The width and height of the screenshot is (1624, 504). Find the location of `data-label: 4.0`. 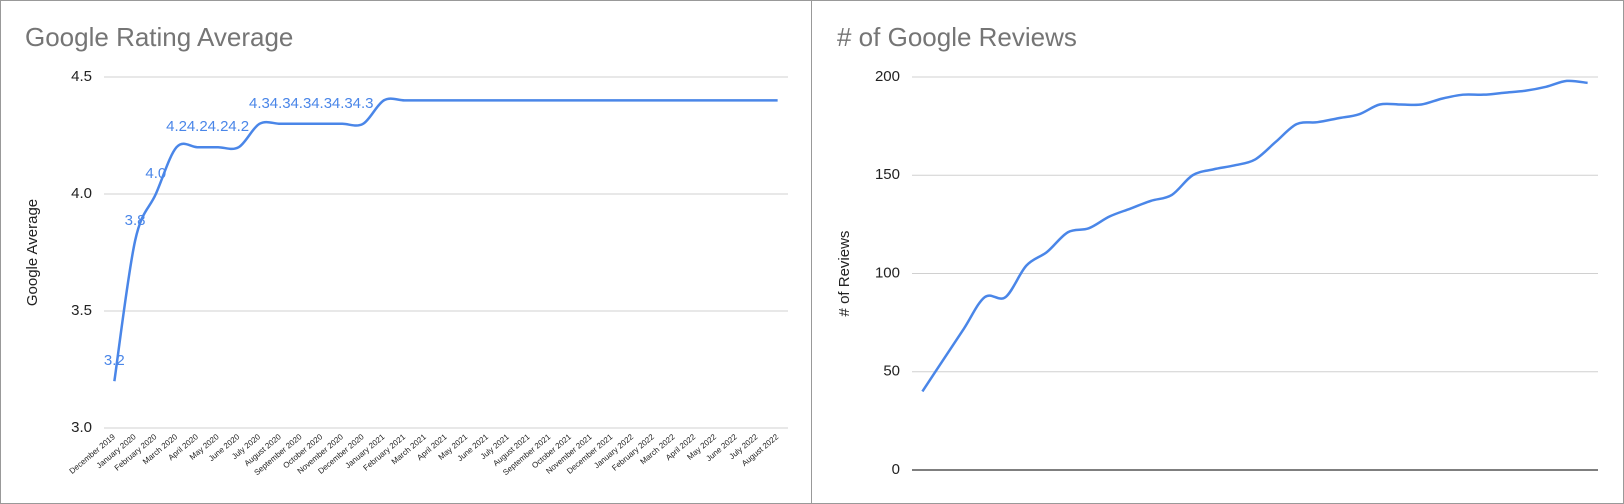

data-label: 4.0 is located at coordinates (155, 173).